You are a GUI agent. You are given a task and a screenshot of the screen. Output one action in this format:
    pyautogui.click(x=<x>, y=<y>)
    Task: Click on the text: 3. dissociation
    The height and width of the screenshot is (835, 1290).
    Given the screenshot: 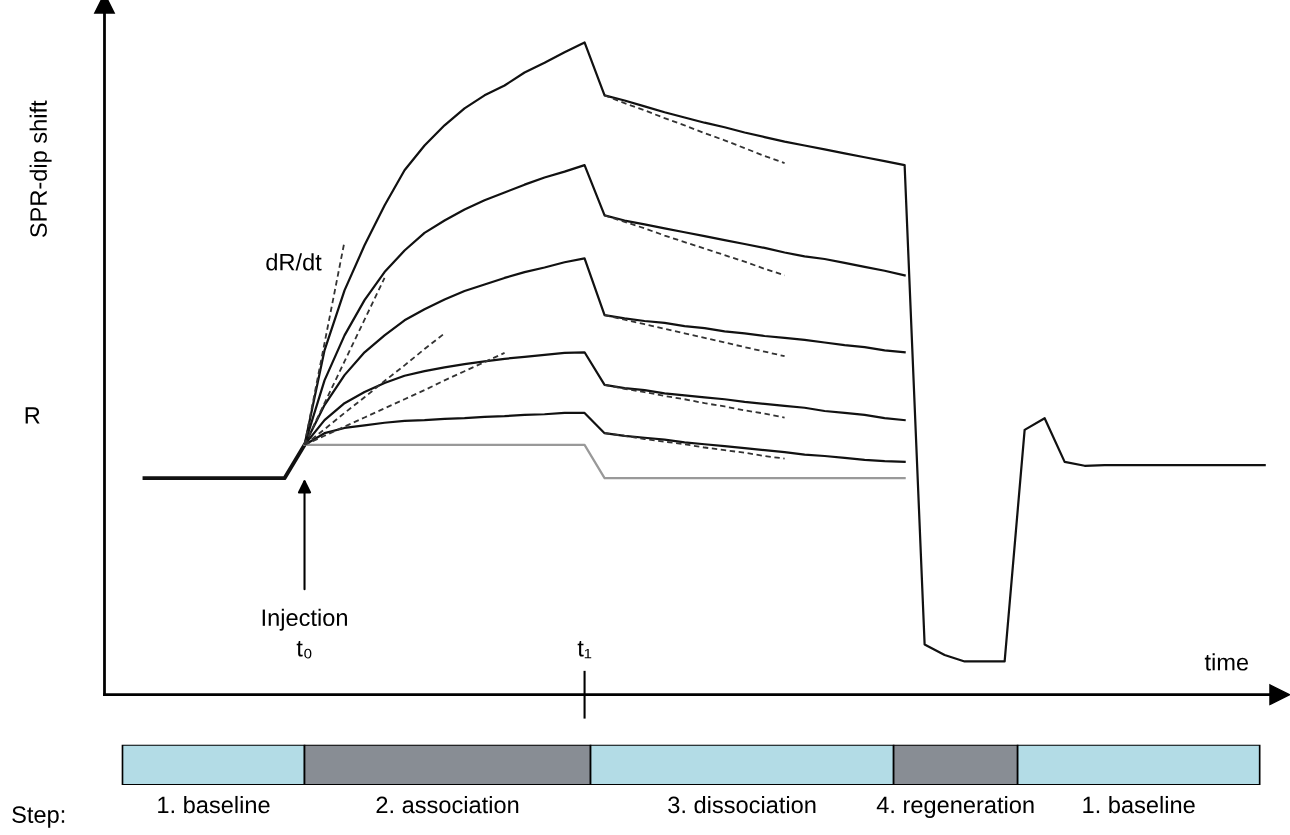 What is the action you would take?
    pyautogui.click(x=742, y=804)
    